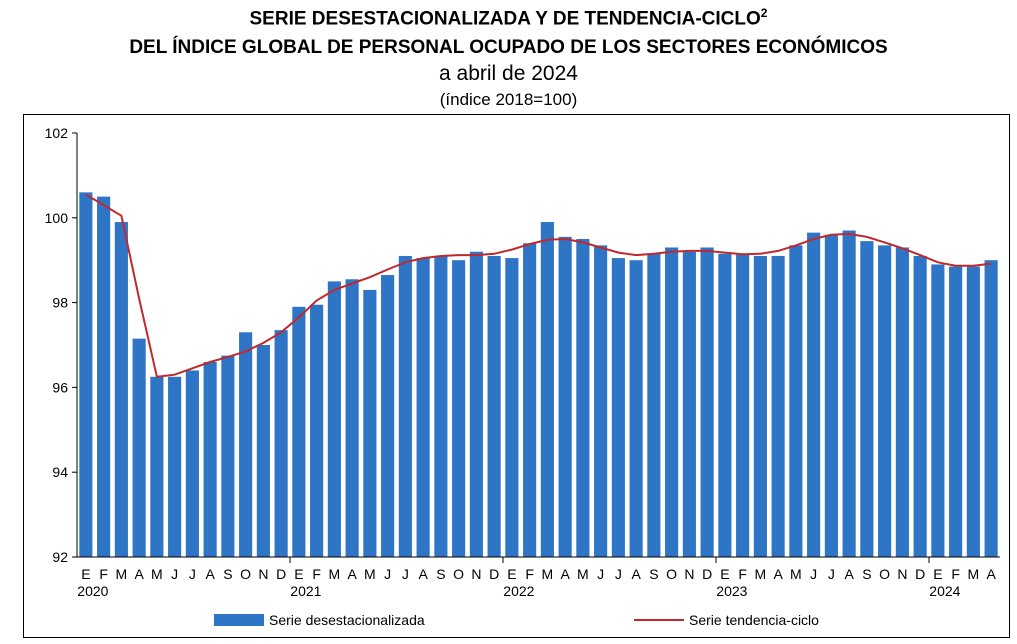 This screenshot has height=644, width=1017. Describe the element at coordinates (92, 591) in the screenshot. I see `x-year-label: 2020` at that location.